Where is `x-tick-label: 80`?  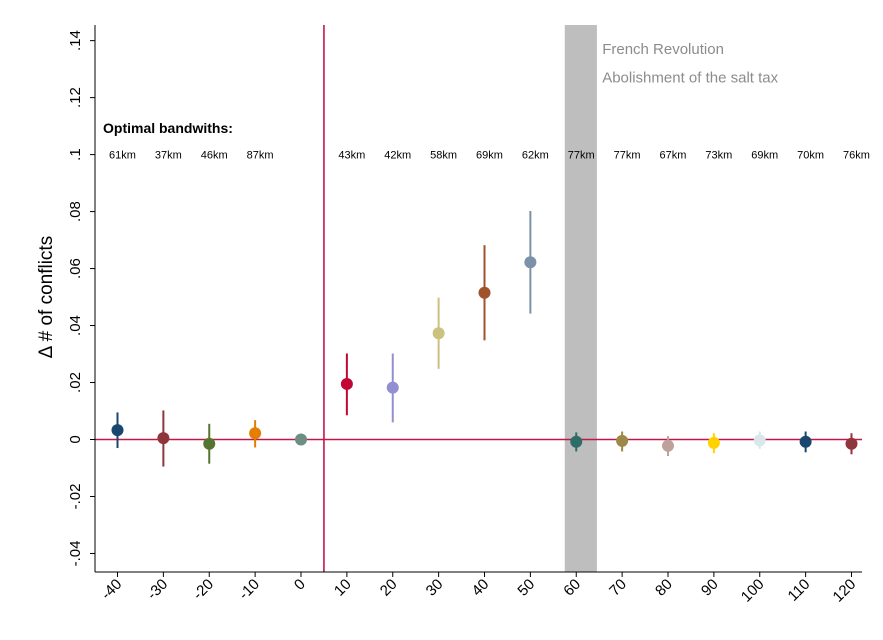 x-tick-label: 80 is located at coordinates (664, 588).